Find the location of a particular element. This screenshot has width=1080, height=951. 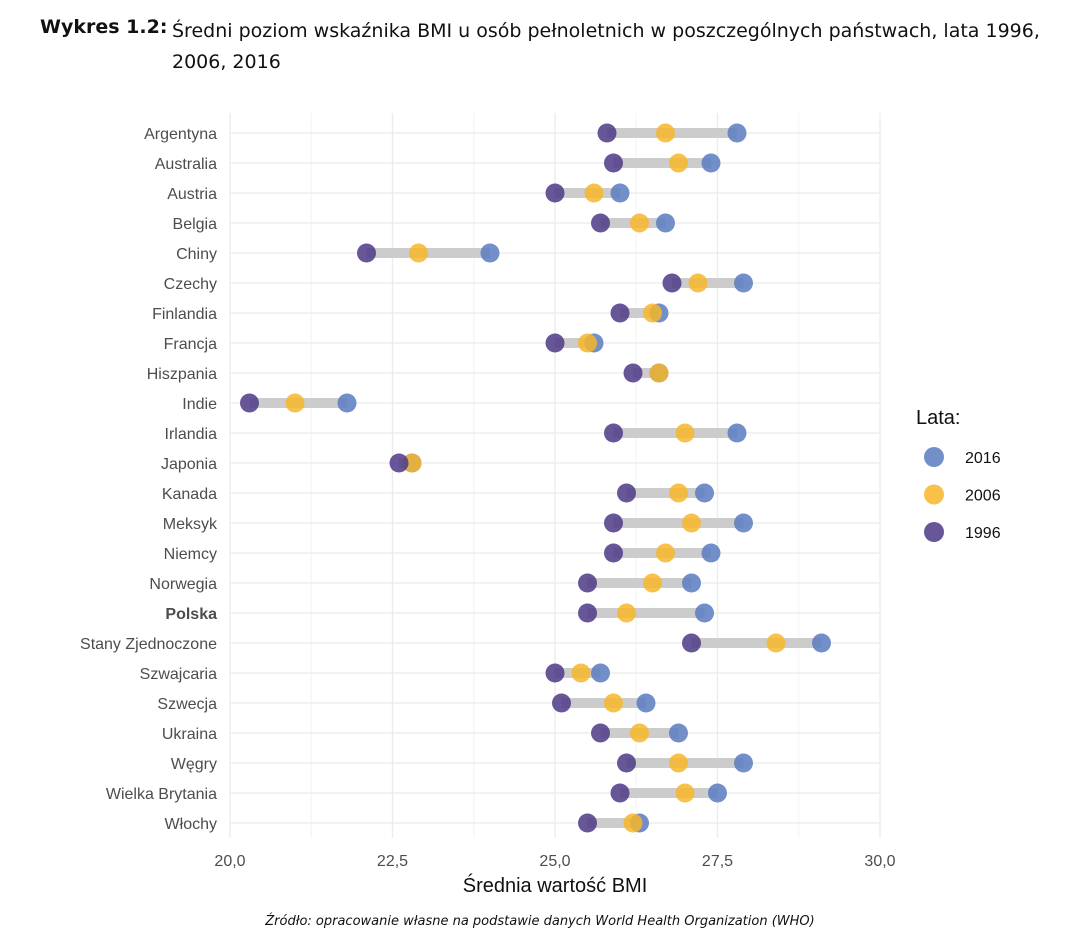

country-label-francja: Francja is located at coordinates (190, 344).